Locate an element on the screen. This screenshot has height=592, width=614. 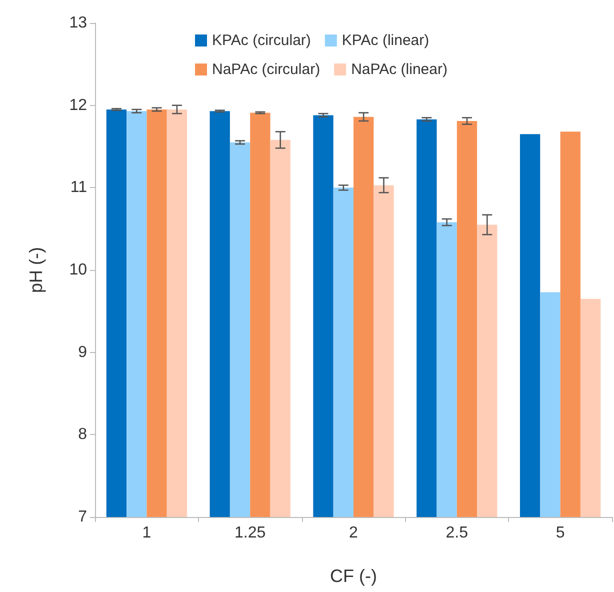
x-tick-label: 1.25 is located at coordinates (250, 533).